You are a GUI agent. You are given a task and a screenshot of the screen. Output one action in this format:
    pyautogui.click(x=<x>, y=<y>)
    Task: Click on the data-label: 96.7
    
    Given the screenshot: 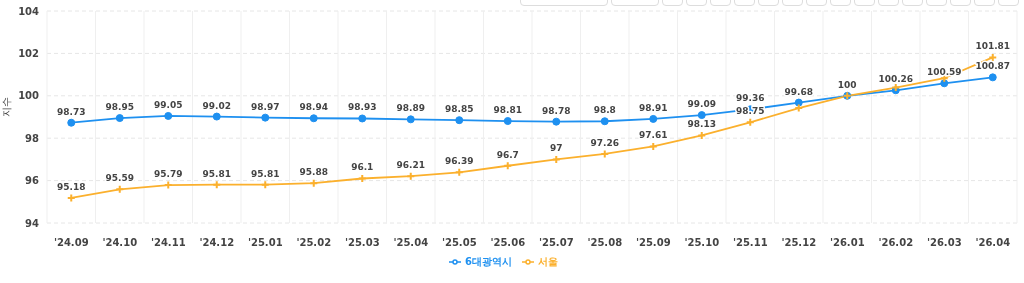 What is the action you would take?
    pyautogui.click(x=507, y=154)
    